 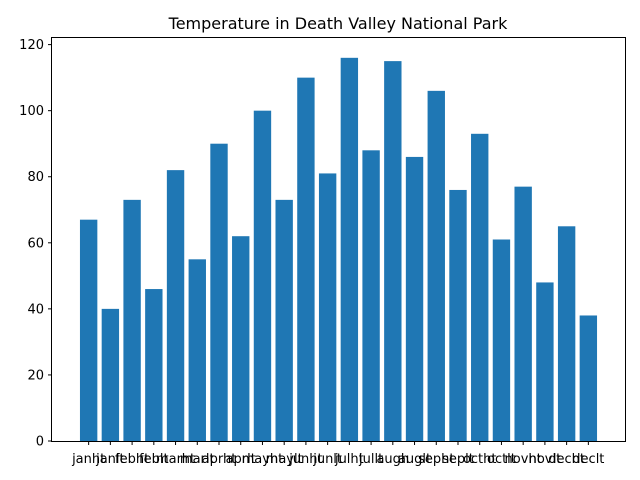 What do you see at coordinates (88, 459) in the screenshot?
I see `x-tick-label-janht: janht` at bounding box center [88, 459].